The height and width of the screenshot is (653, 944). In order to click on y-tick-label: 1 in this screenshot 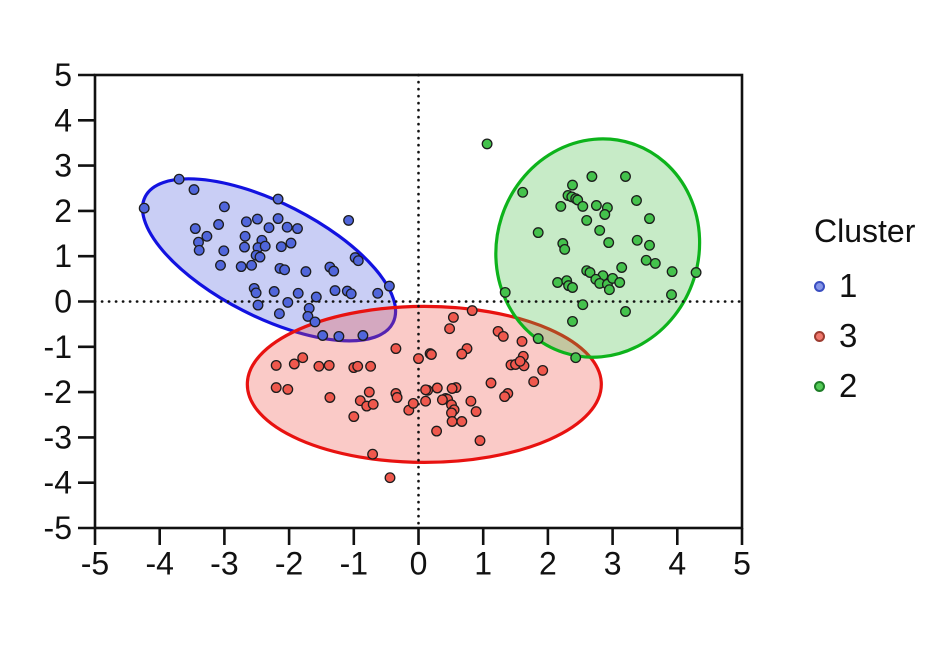, I will do `click(63, 256)`.